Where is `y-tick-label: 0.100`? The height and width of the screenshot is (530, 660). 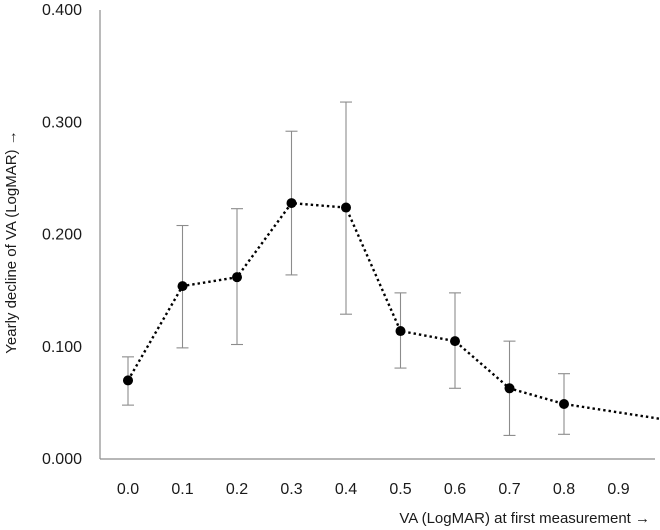 y-tick-label: 0.100 is located at coordinates (62, 347).